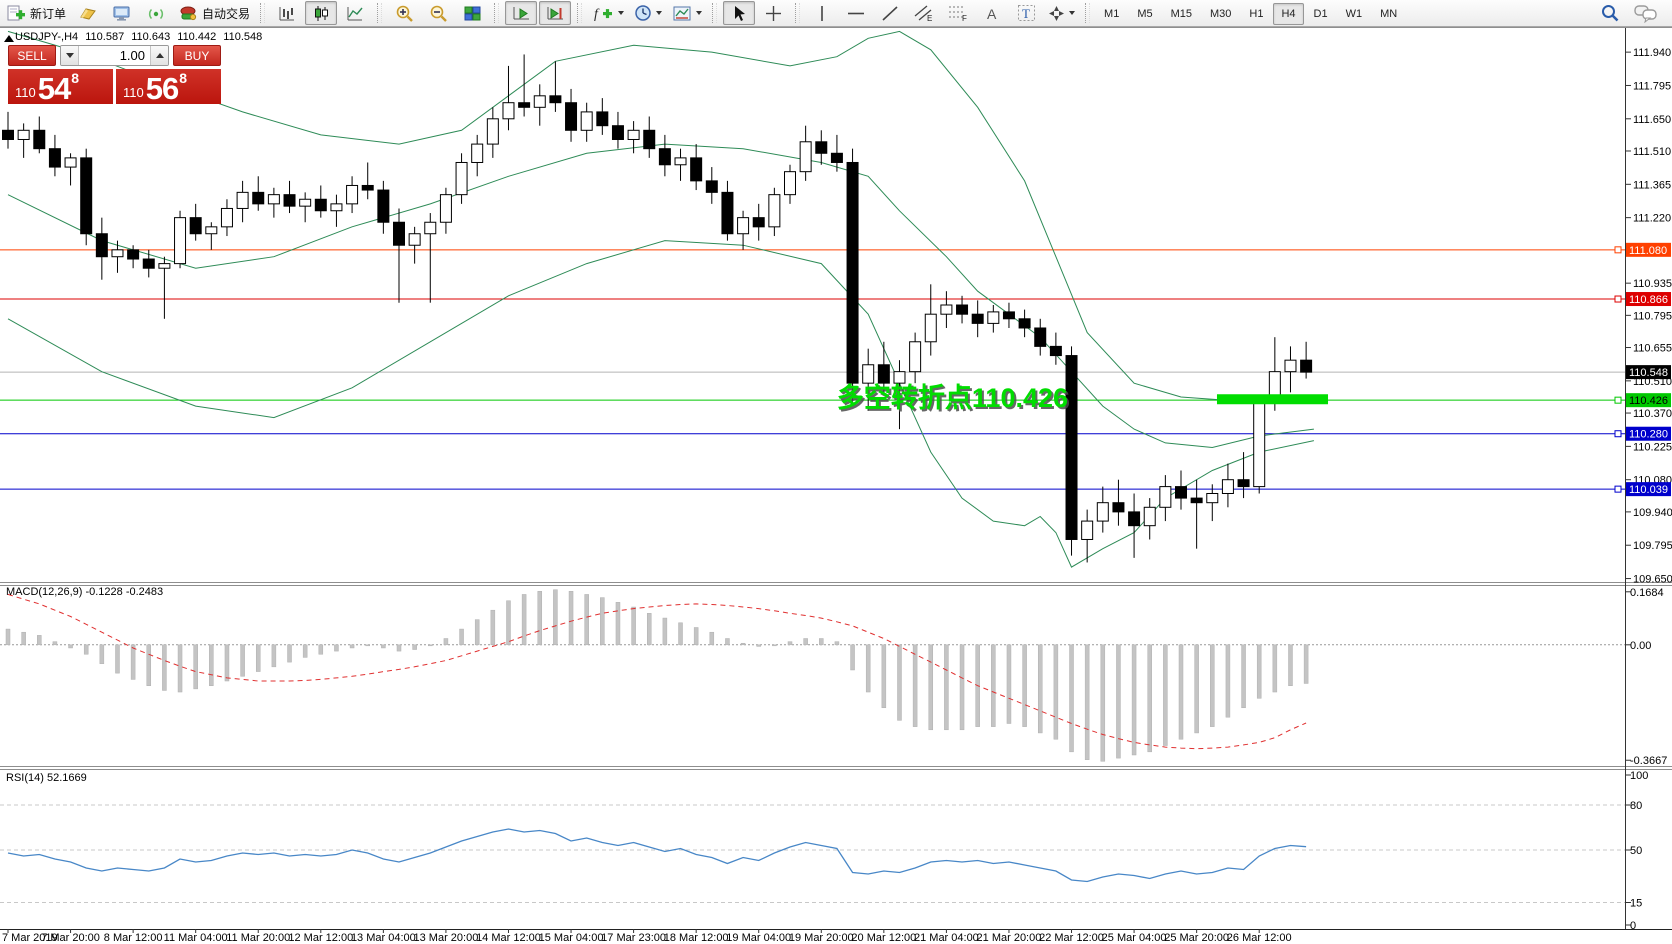 This screenshot has height=944, width=1672. What do you see at coordinates (60, 86) in the screenshot?
I see `sell-price-display: 110 54 8` at bounding box center [60, 86].